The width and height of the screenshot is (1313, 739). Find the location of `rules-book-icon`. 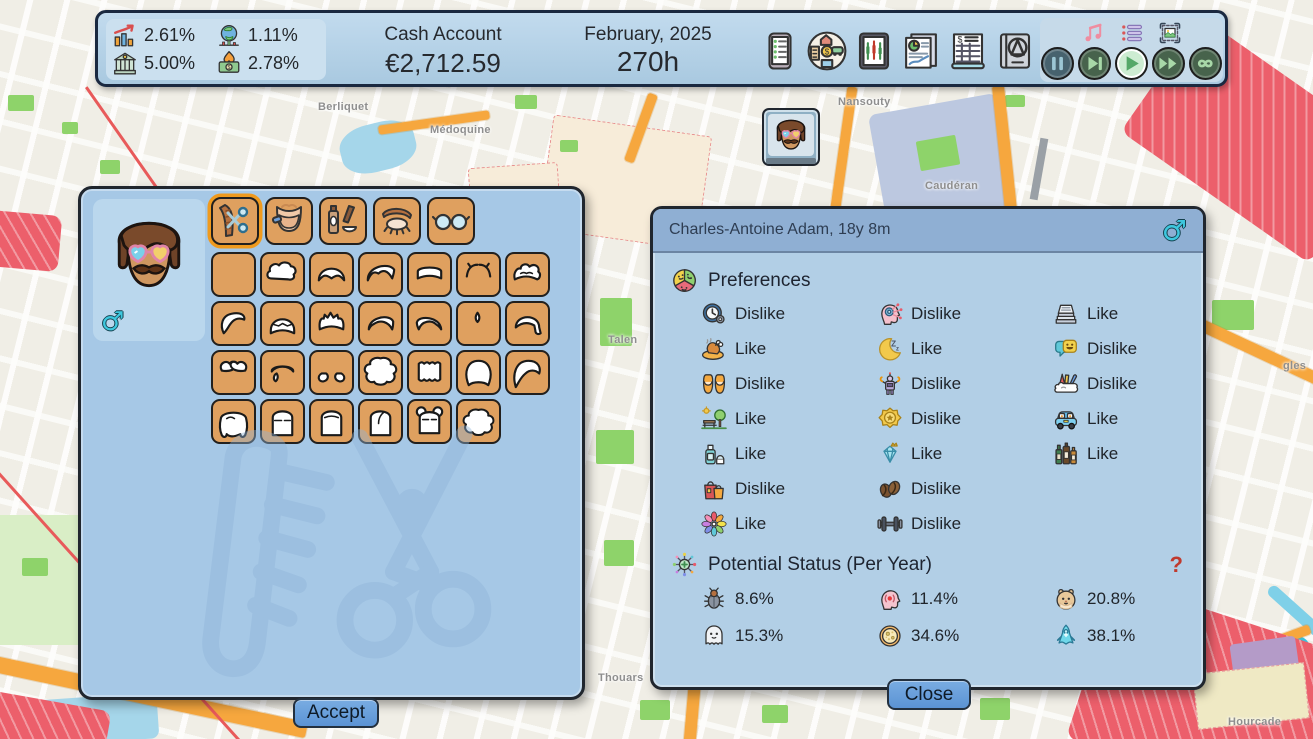

rules-book-icon is located at coordinates (1015, 51).